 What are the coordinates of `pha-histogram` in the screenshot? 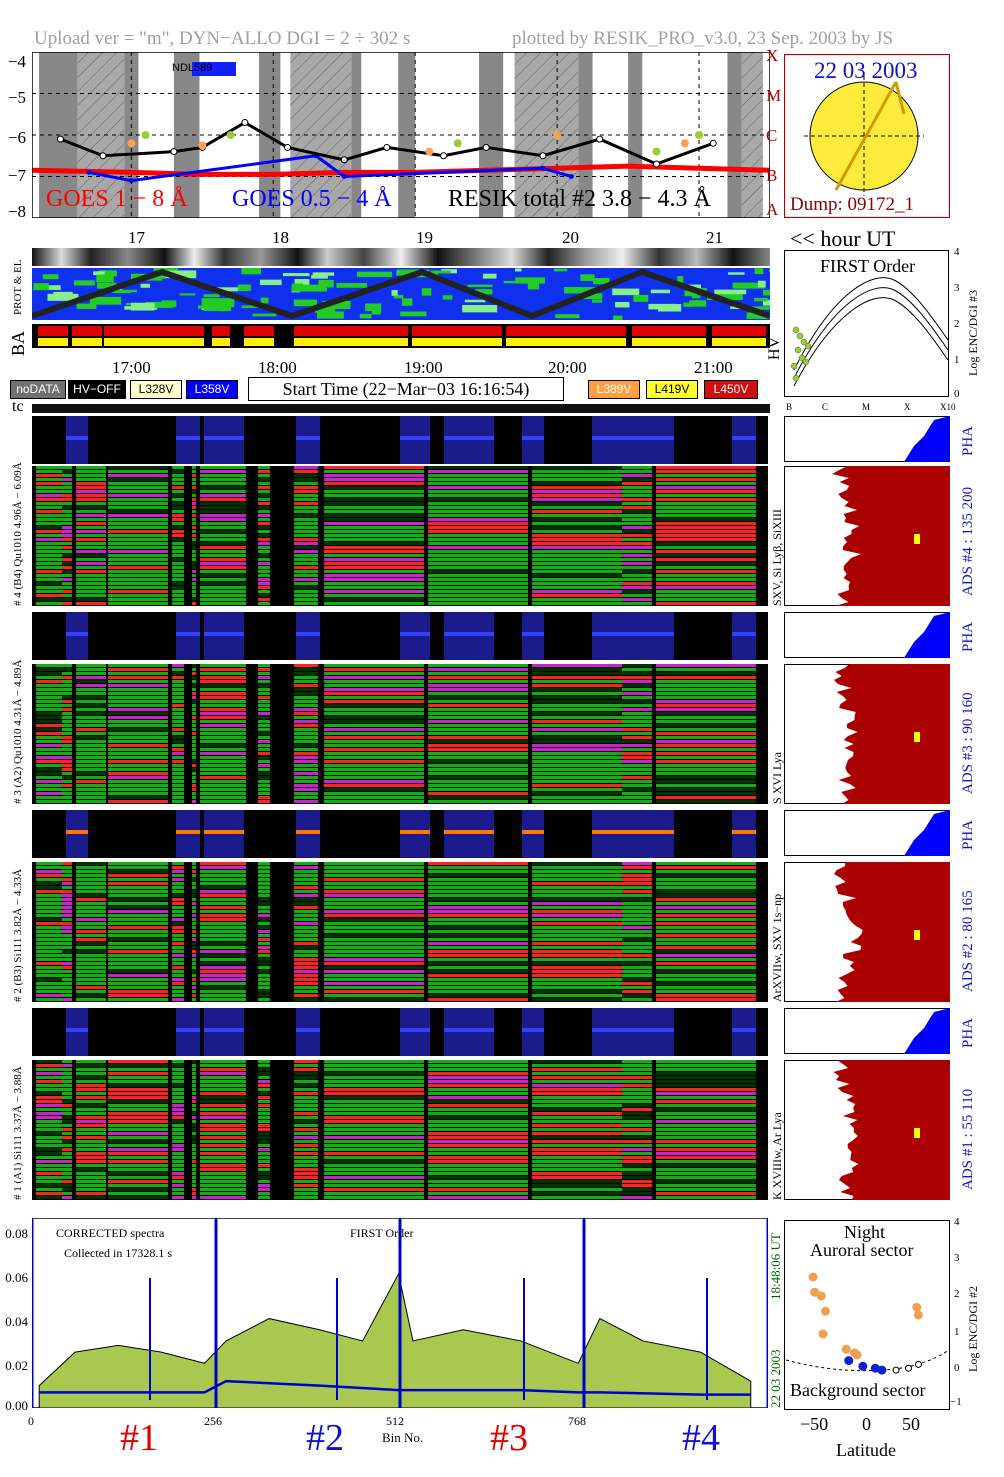 It's located at (867, 635).